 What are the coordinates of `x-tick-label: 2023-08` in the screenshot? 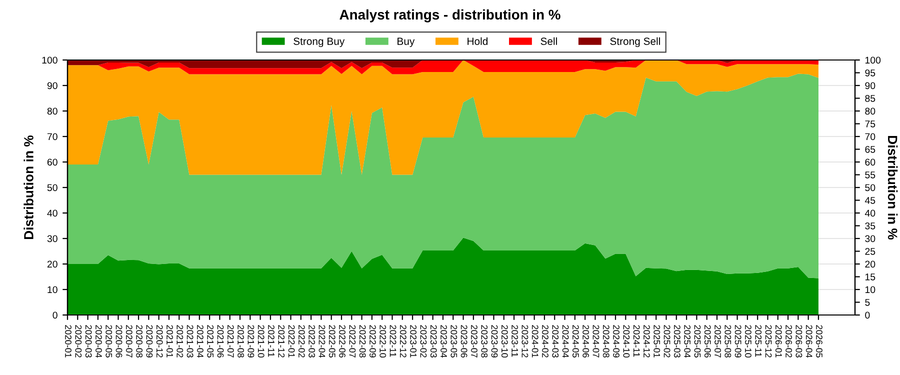 It's located at (484, 341).